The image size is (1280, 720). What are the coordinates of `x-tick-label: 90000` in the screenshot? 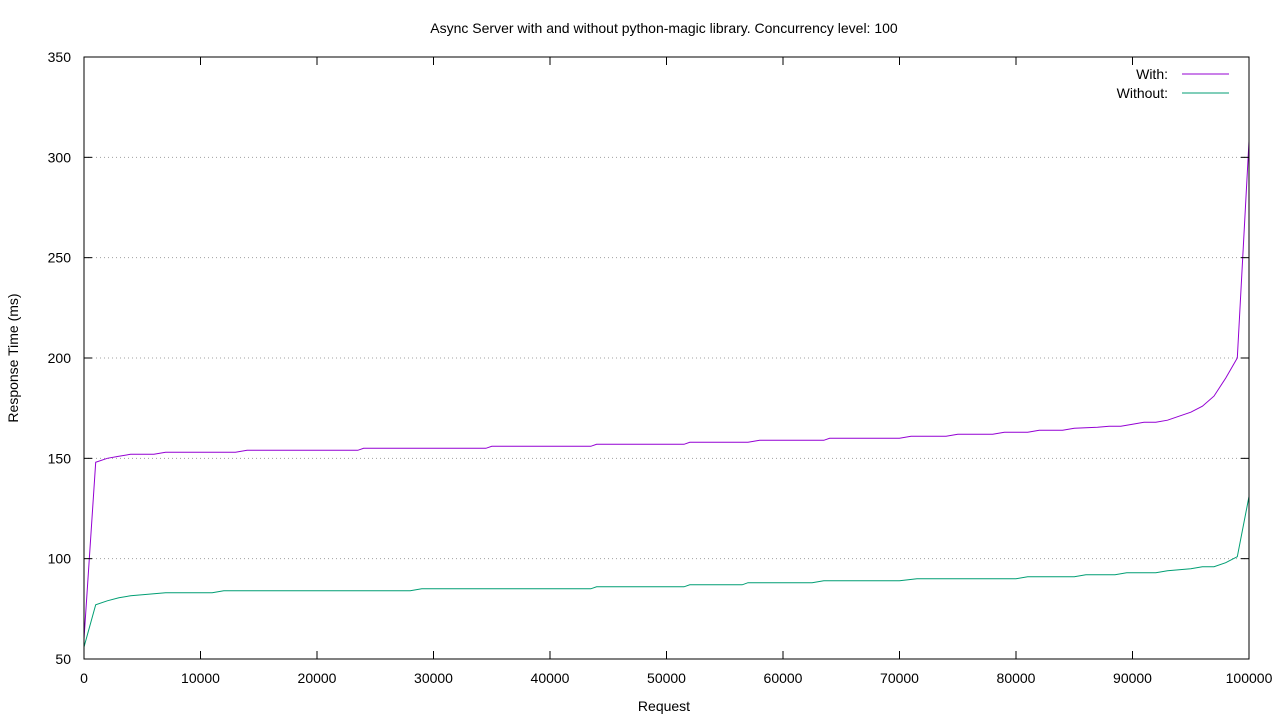 It's located at (1132, 678).